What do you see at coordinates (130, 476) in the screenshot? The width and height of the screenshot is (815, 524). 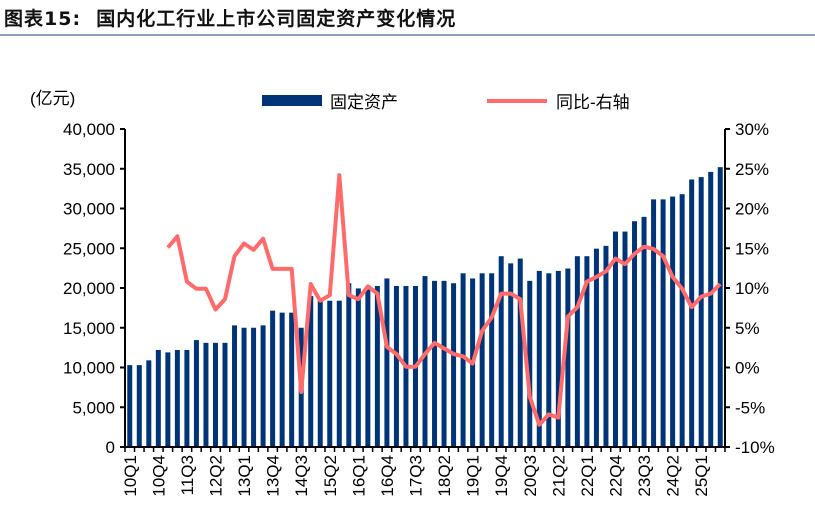 I see `x-tick-label: 10Q1` at bounding box center [130, 476].